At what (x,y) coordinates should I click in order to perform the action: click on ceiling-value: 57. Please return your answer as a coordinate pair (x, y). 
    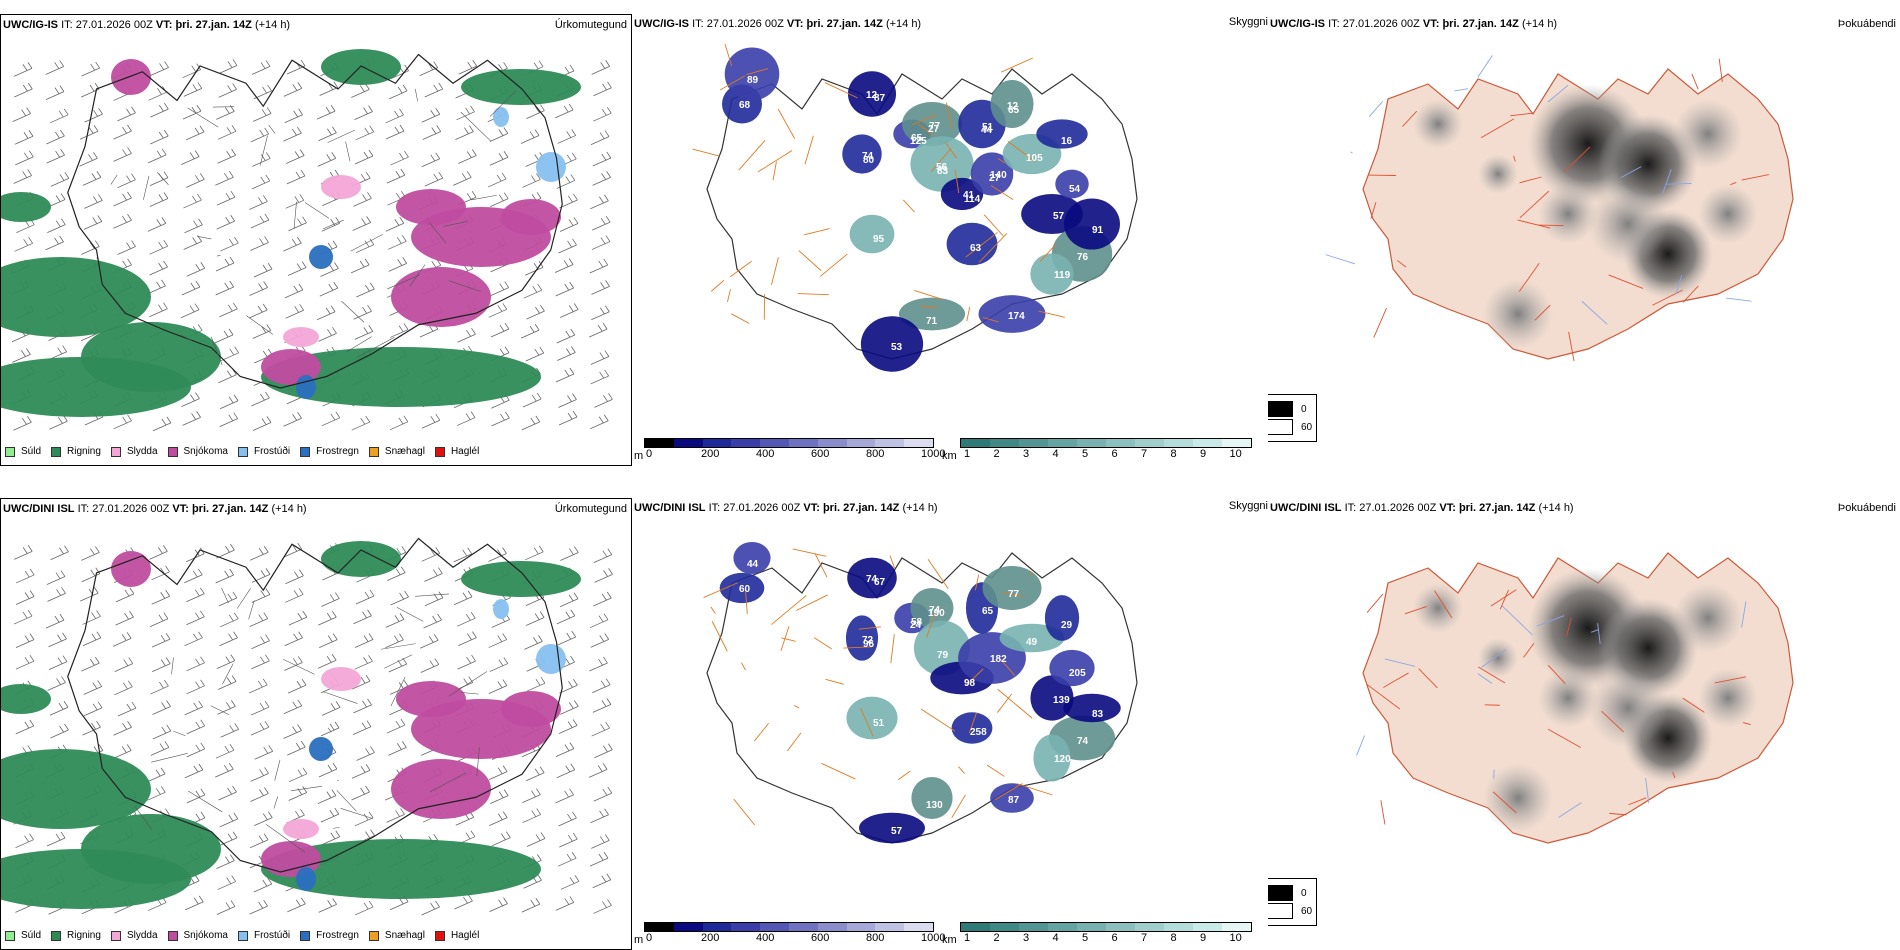
    Looking at the image, I should click on (1059, 216).